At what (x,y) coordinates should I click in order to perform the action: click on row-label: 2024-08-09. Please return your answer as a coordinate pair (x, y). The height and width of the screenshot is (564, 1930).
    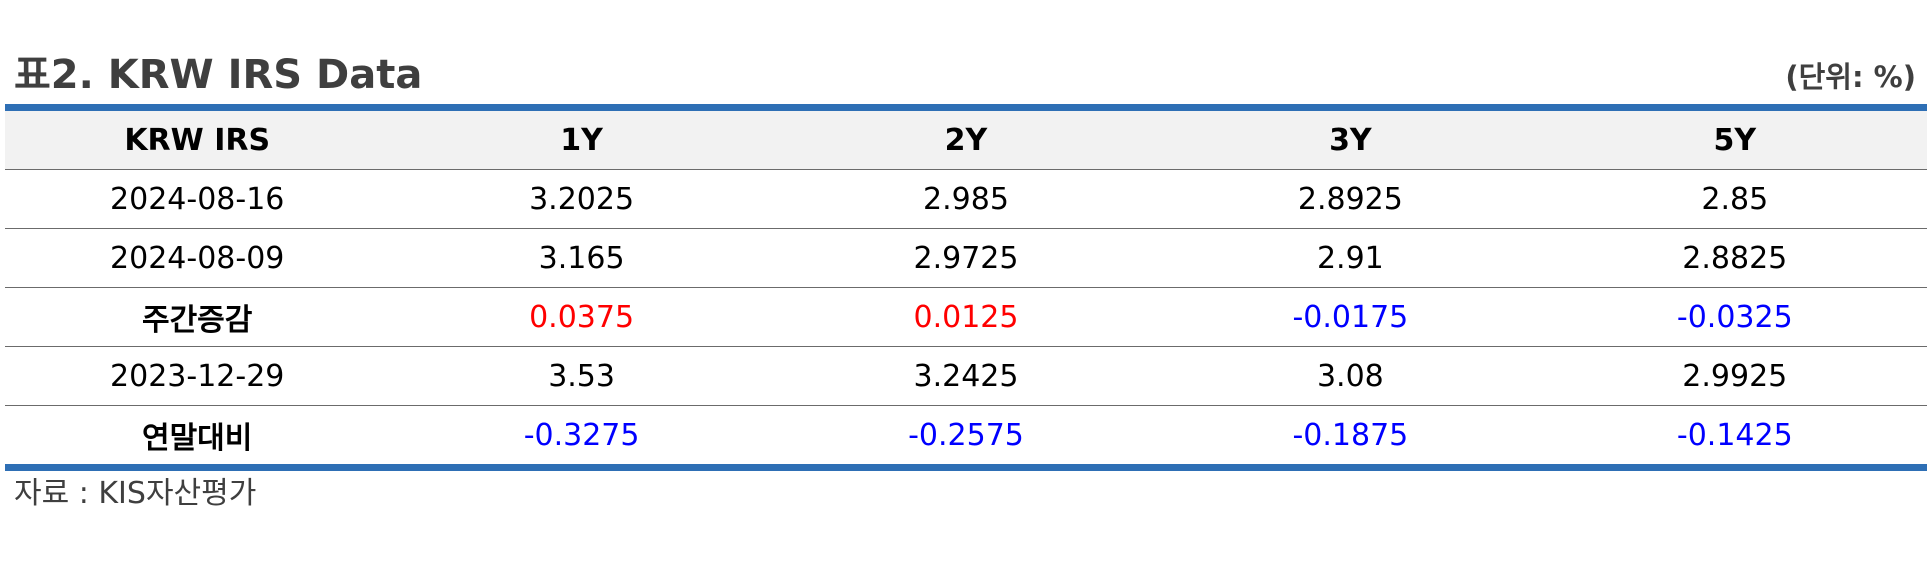
    Looking at the image, I should click on (197, 258).